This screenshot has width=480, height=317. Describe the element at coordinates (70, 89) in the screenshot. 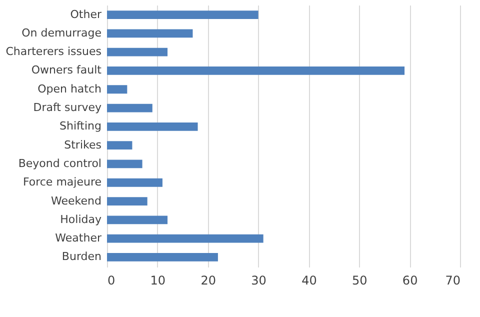

I see `y-tick-label: Open hatch` at that location.